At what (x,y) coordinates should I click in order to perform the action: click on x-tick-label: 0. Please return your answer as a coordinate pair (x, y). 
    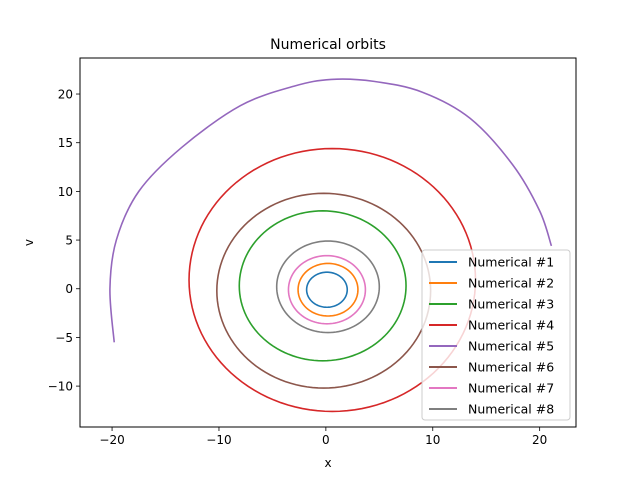
    Looking at the image, I should click on (326, 440).